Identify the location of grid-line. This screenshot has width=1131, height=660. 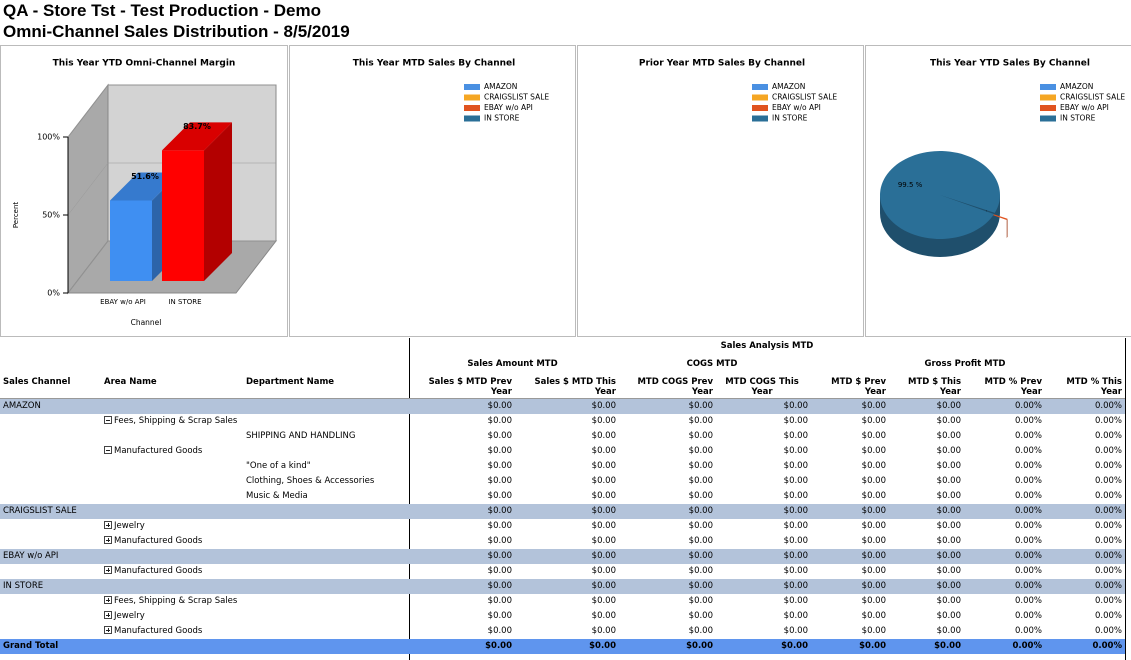
(171, 111).